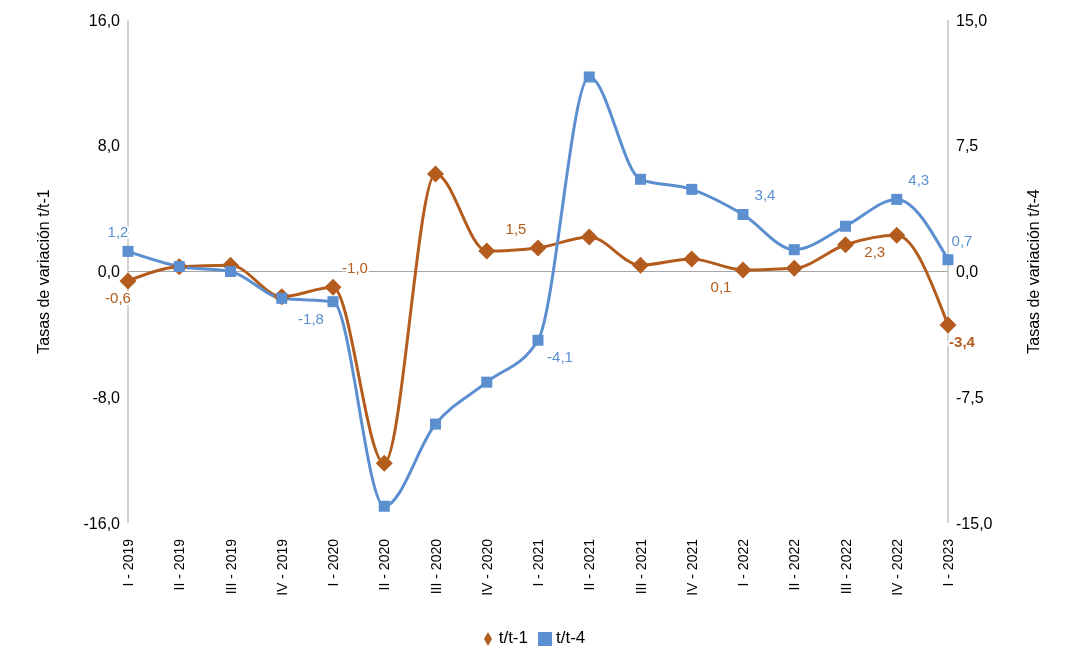  What do you see at coordinates (516, 228) in the screenshot?
I see `data-label: 1,5` at bounding box center [516, 228].